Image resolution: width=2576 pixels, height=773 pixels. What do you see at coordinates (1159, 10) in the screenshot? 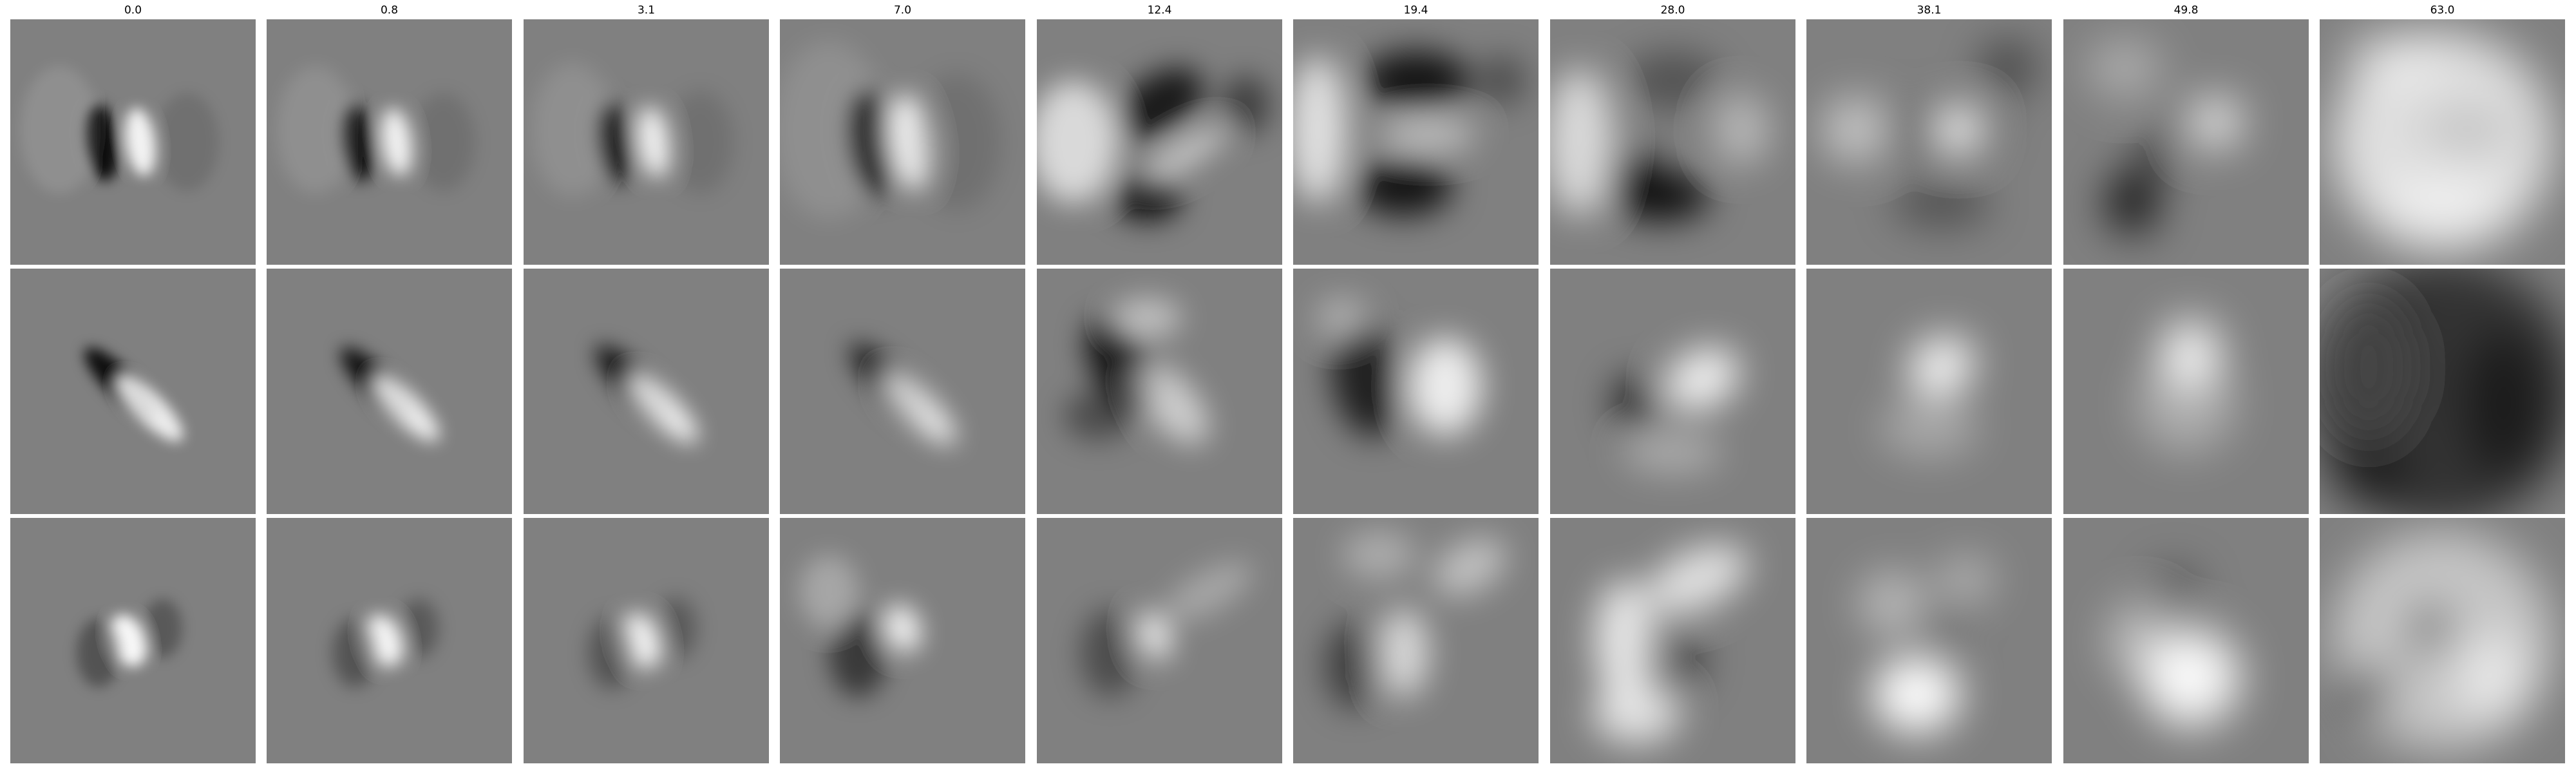
I see `column-title: 12.4` at bounding box center [1159, 10].